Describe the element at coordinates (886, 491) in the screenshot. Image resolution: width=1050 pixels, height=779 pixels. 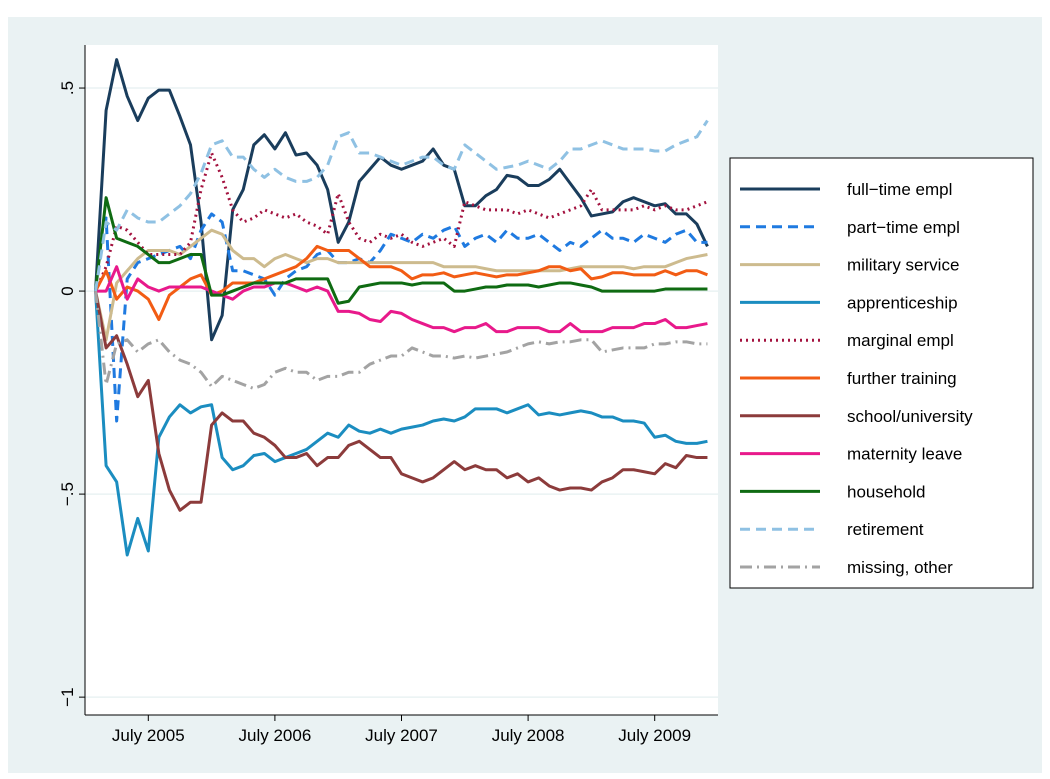
I see `legend-label: household` at that location.